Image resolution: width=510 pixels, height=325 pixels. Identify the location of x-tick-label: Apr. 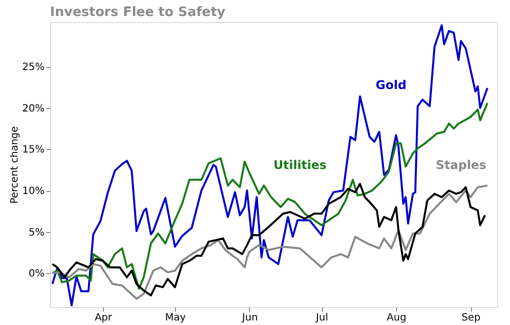
(103, 318).